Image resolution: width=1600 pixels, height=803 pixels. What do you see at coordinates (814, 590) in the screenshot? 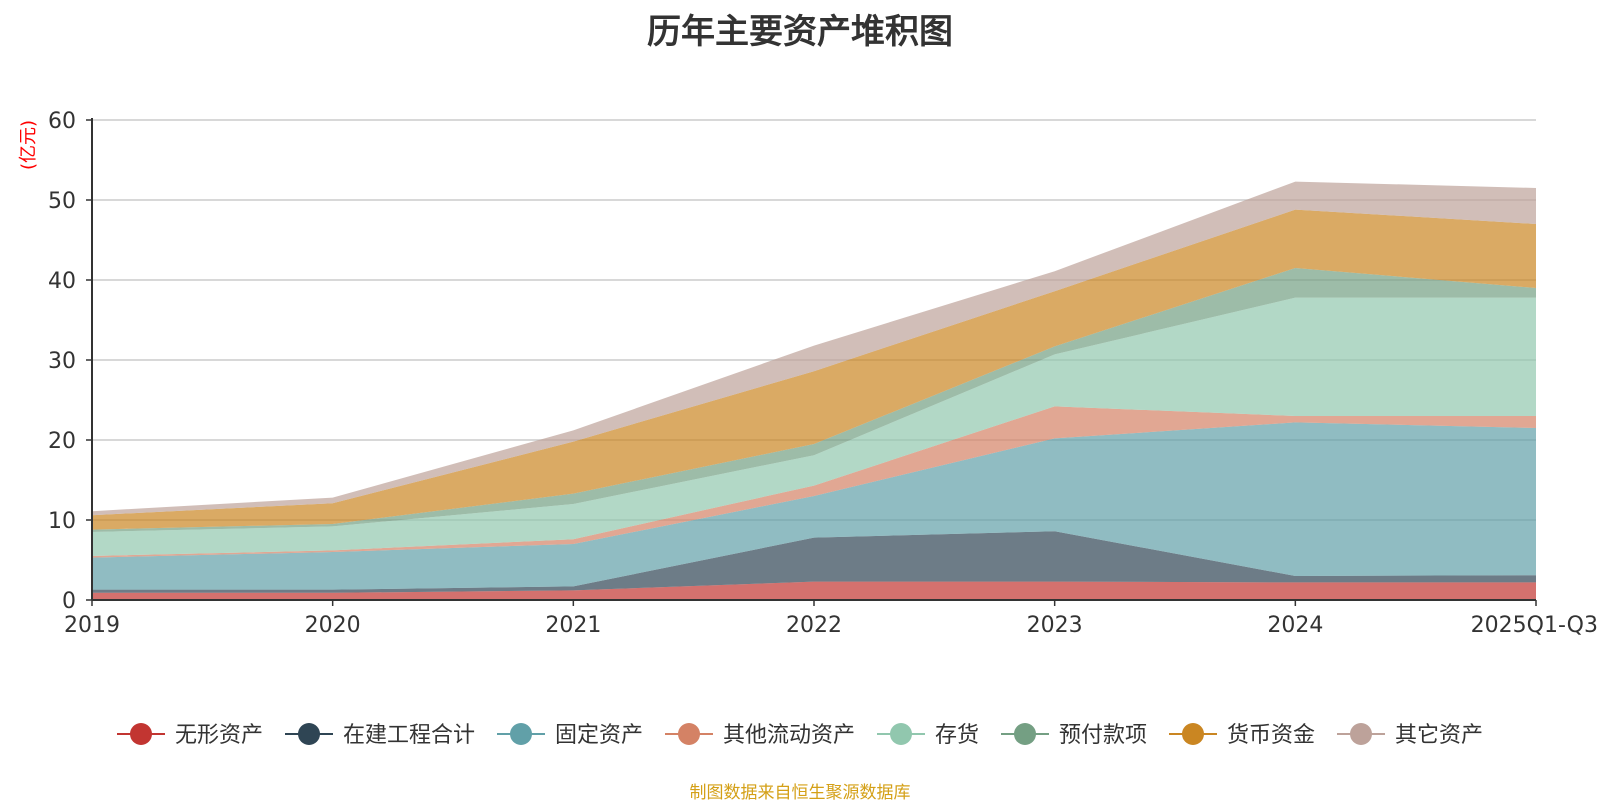
I see `area-无形资产` at bounding box center [814, 590].